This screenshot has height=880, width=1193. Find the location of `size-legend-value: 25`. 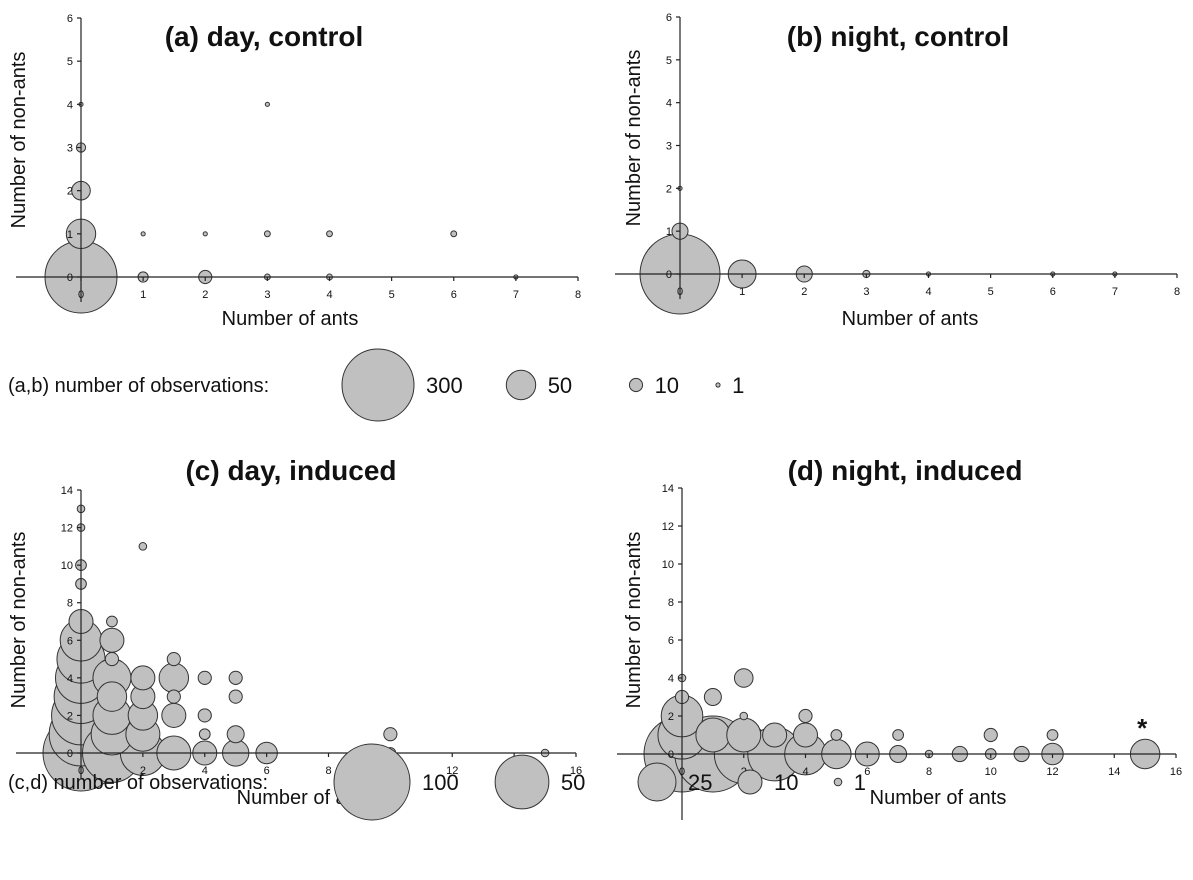

size-legend-value: 25 is located at coordinates (700, 782).